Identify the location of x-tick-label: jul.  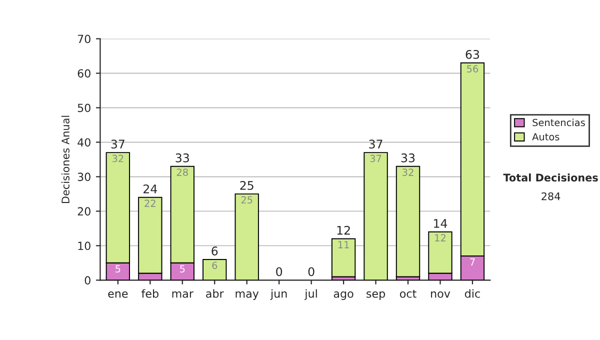
(310, 294).